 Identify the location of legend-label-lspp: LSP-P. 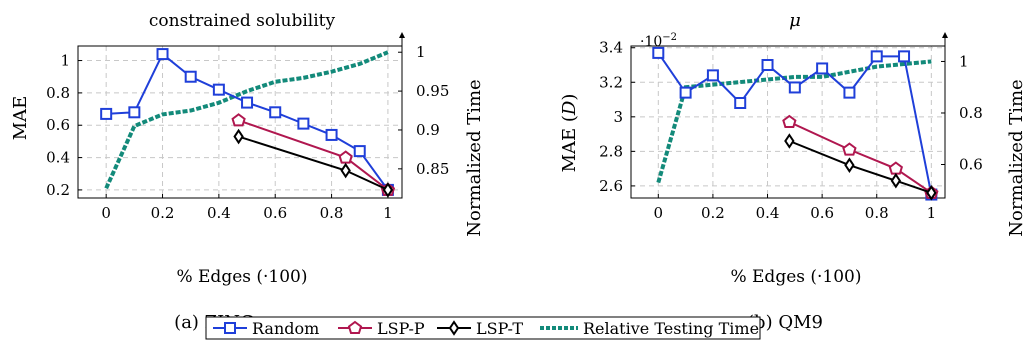
(401, 328).